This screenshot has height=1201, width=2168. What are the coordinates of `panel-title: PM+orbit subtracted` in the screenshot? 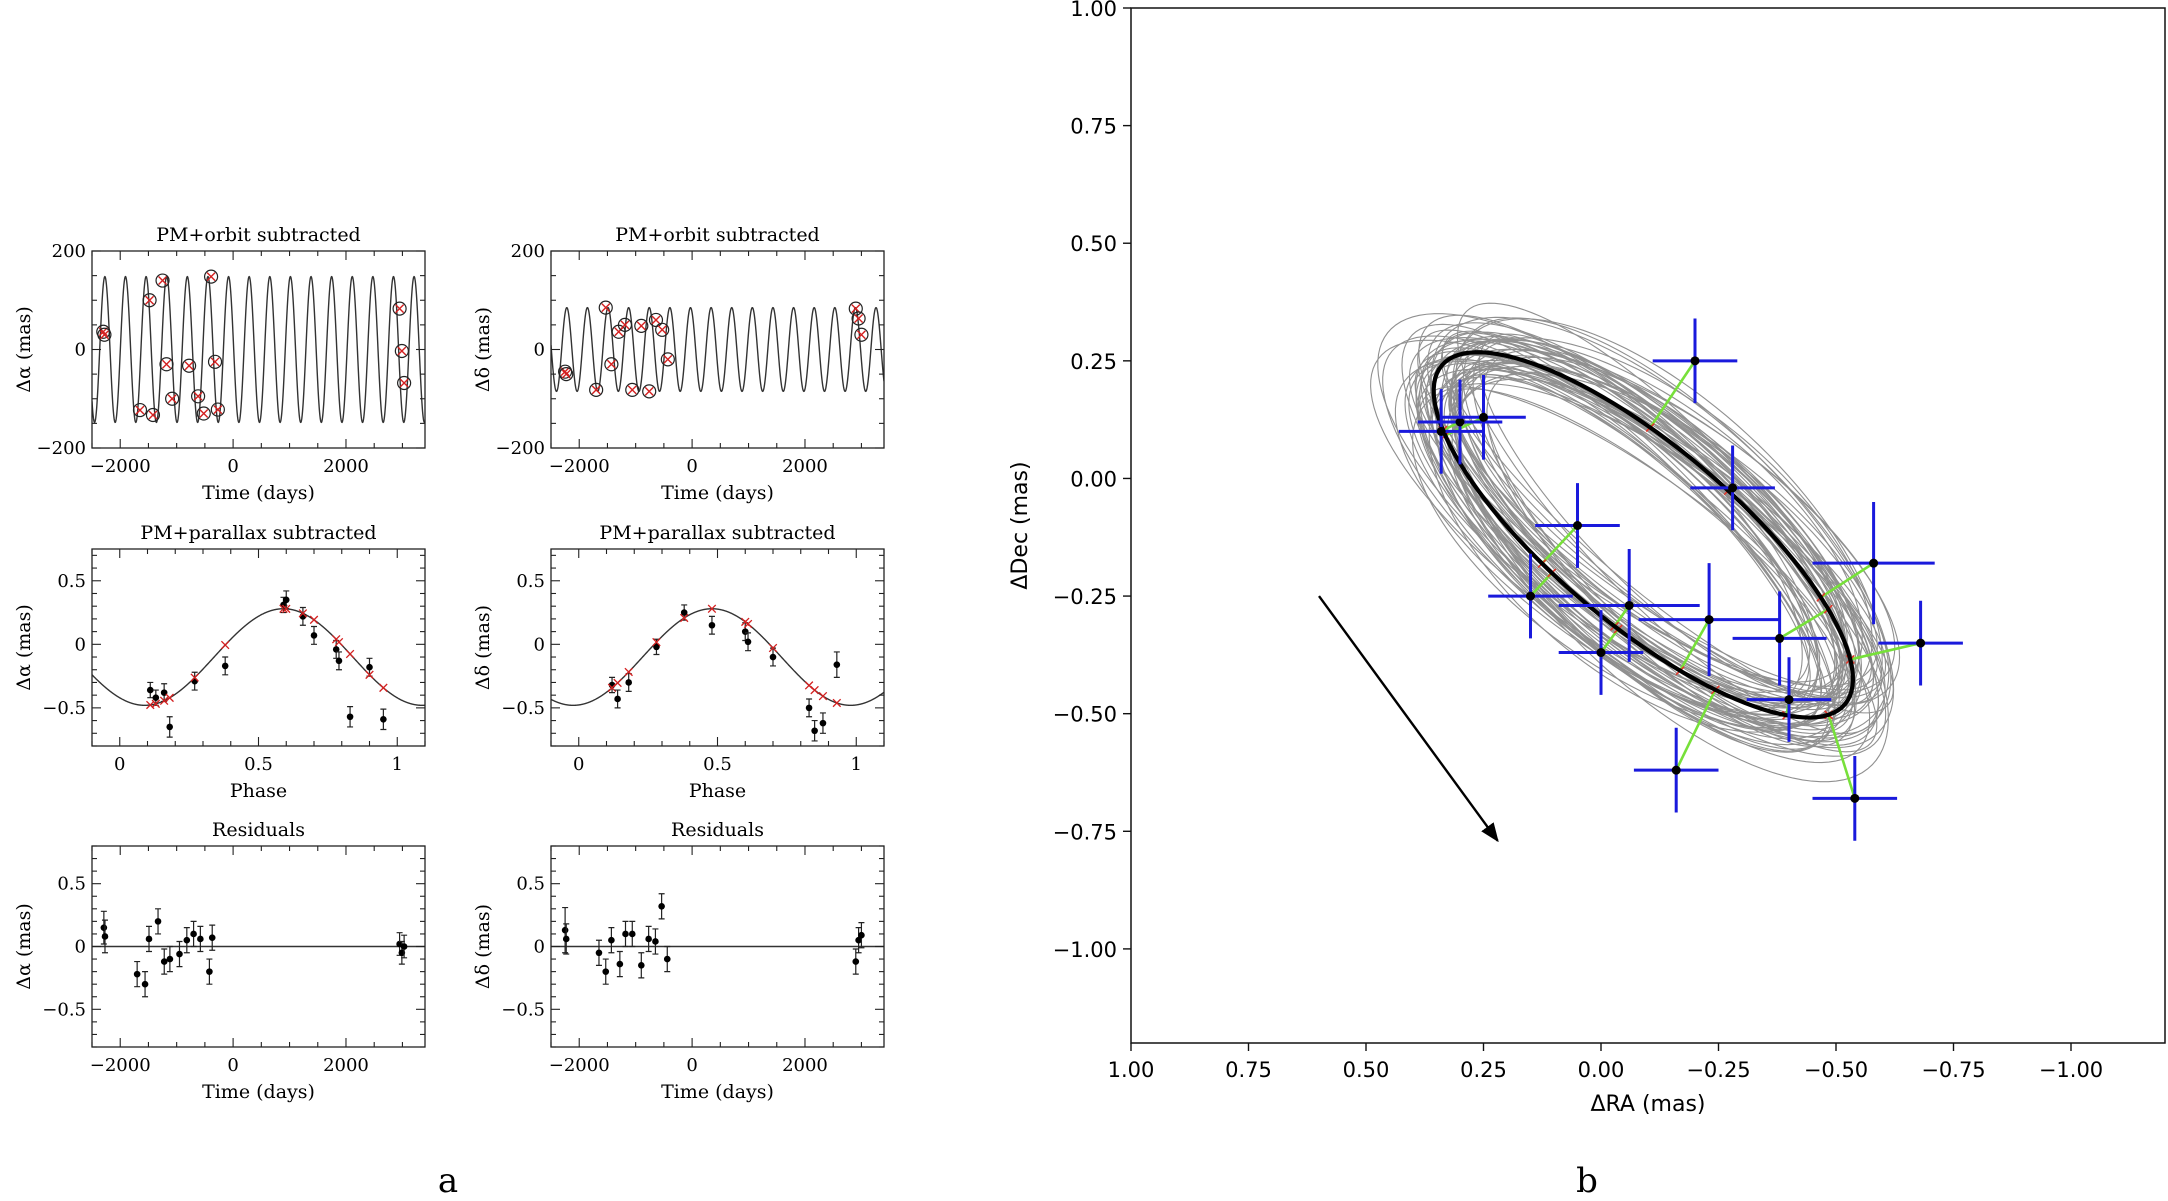 It's located at (717, 235).